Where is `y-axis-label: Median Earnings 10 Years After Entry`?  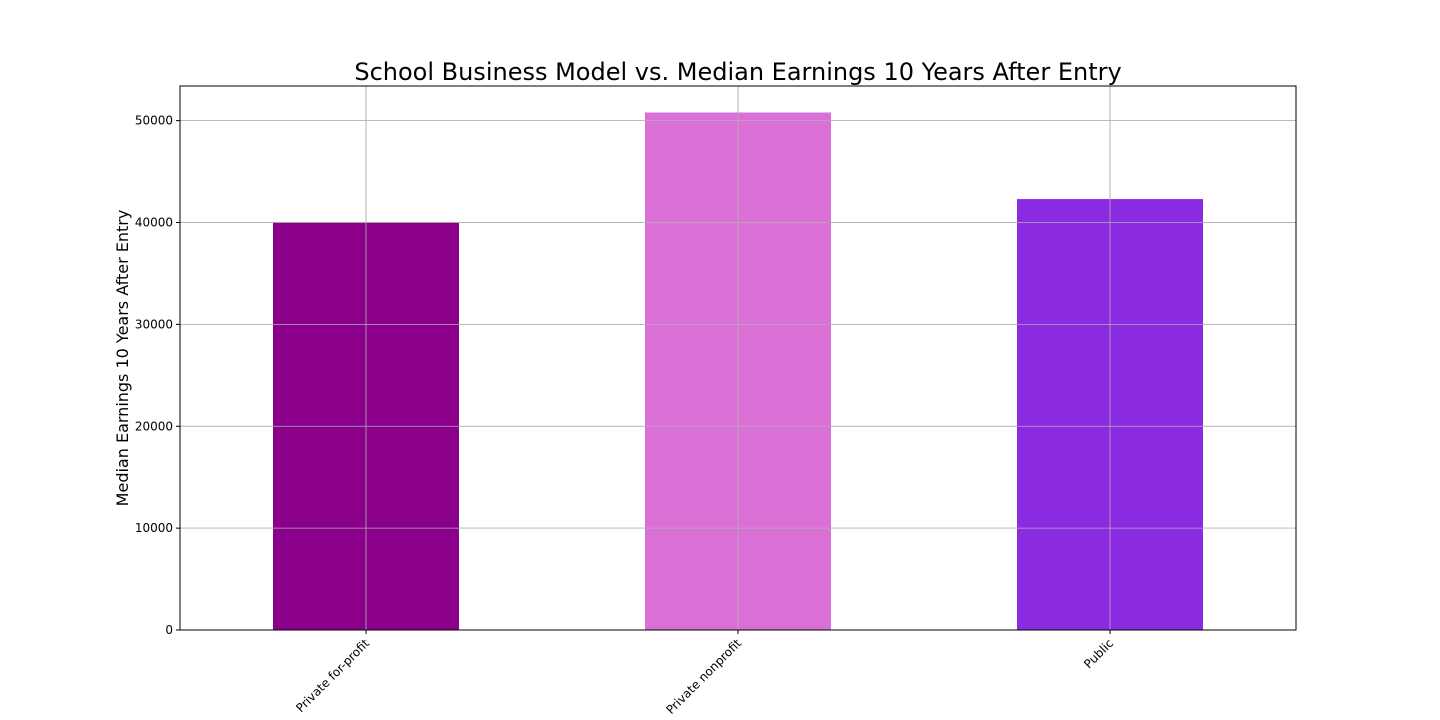 y-axis-label: Median Earnings 10 Years After Entry is located at coordinates (122, 358).